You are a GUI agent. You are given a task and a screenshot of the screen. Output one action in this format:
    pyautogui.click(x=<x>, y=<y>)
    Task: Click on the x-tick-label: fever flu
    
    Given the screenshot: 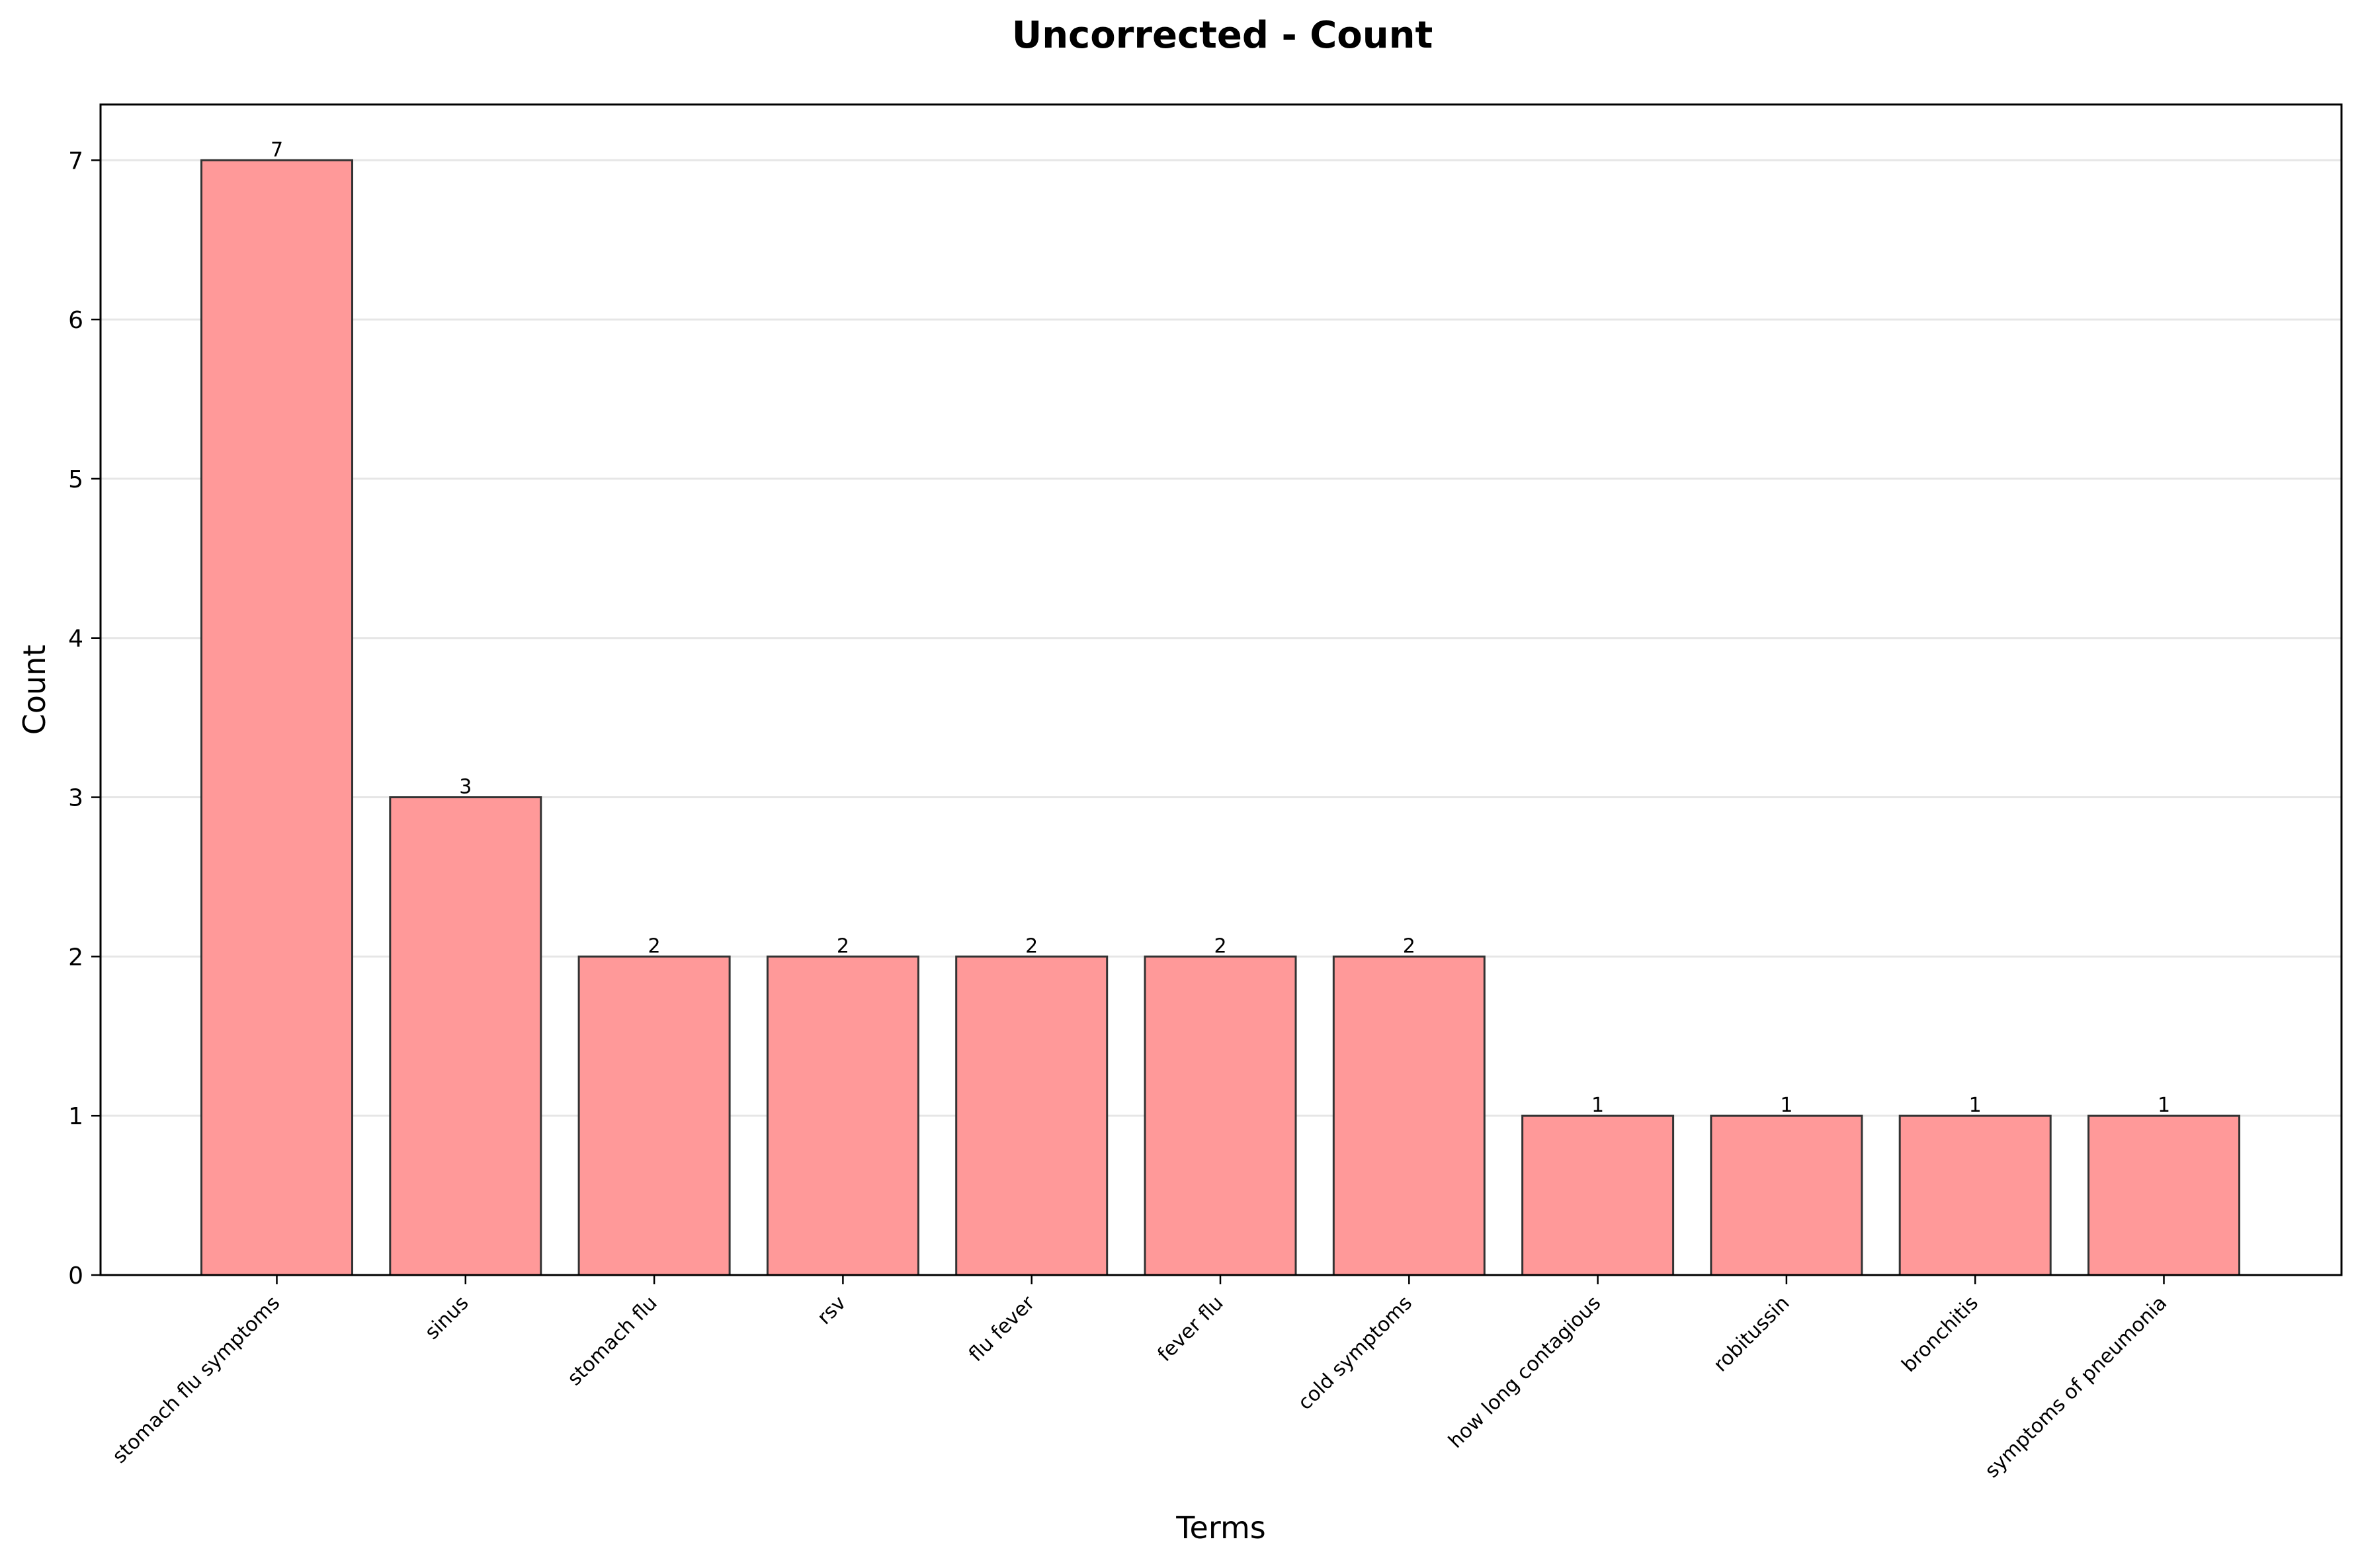 What is the action you would take?
    pyautogui.click(x=1191, y=1329)
    